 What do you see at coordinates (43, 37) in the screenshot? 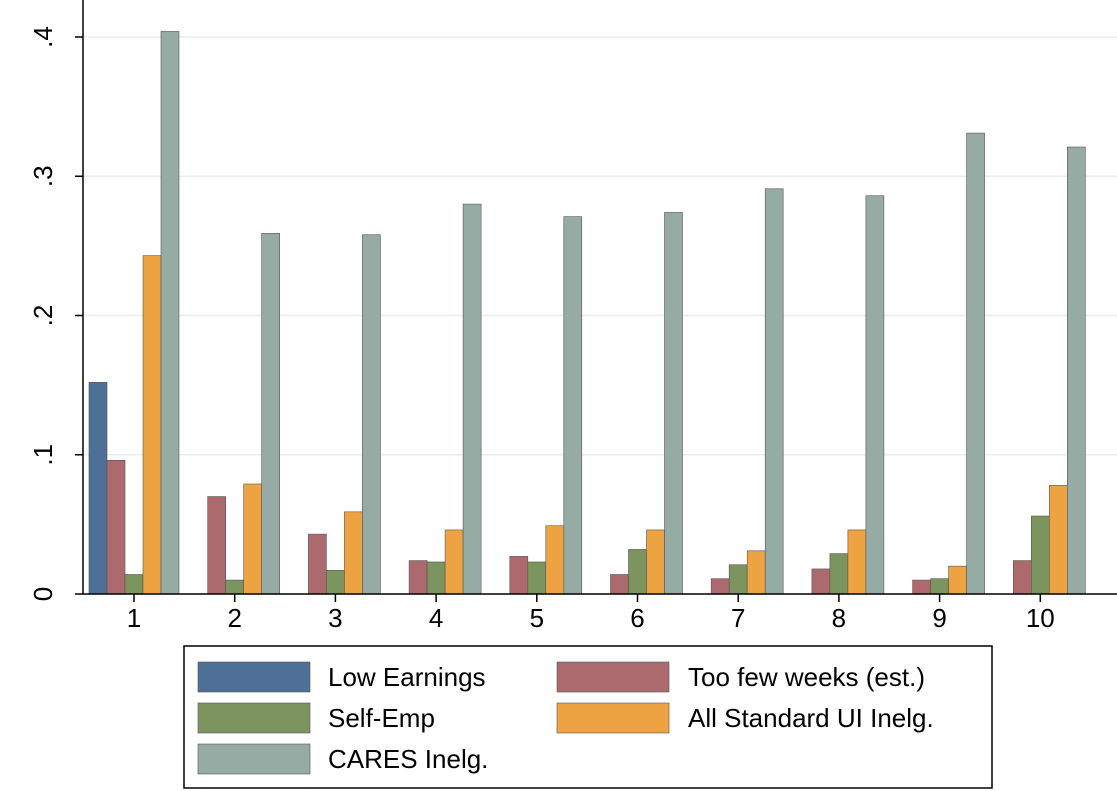
I see `y-tick-label: .4` at bounding box center [43, 37].